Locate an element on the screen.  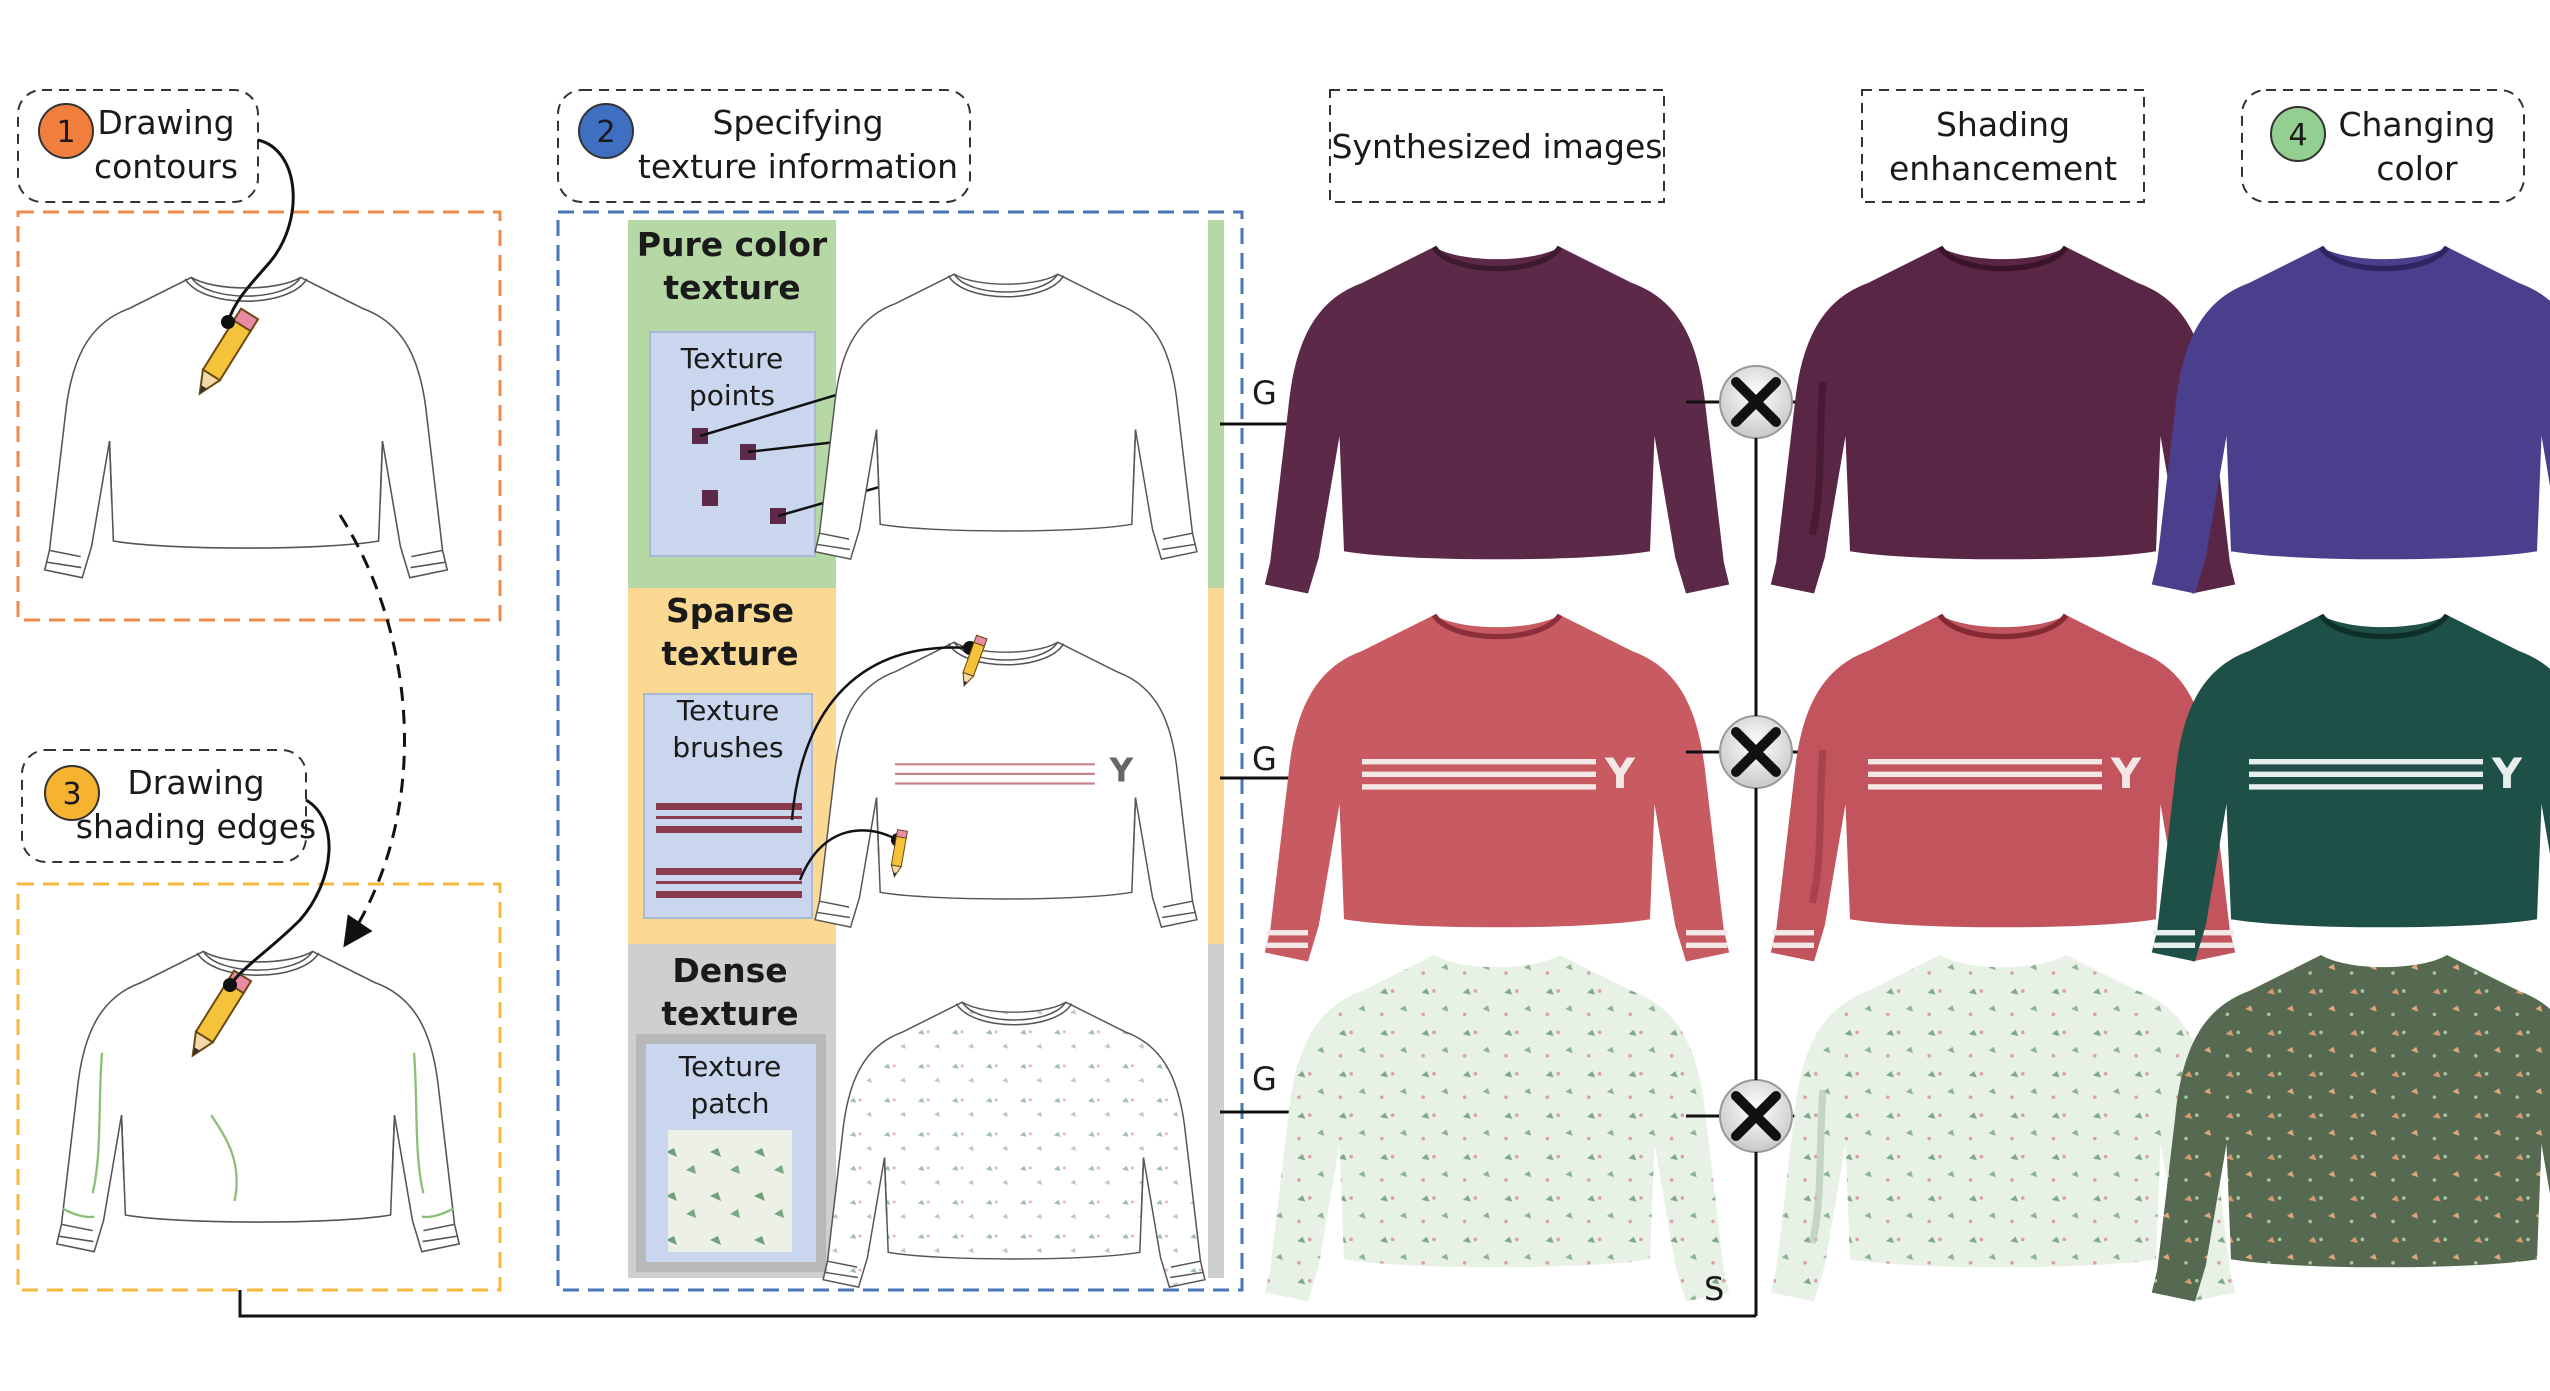
header-shading-line1: Shading is located at coordinates (2003, 124).